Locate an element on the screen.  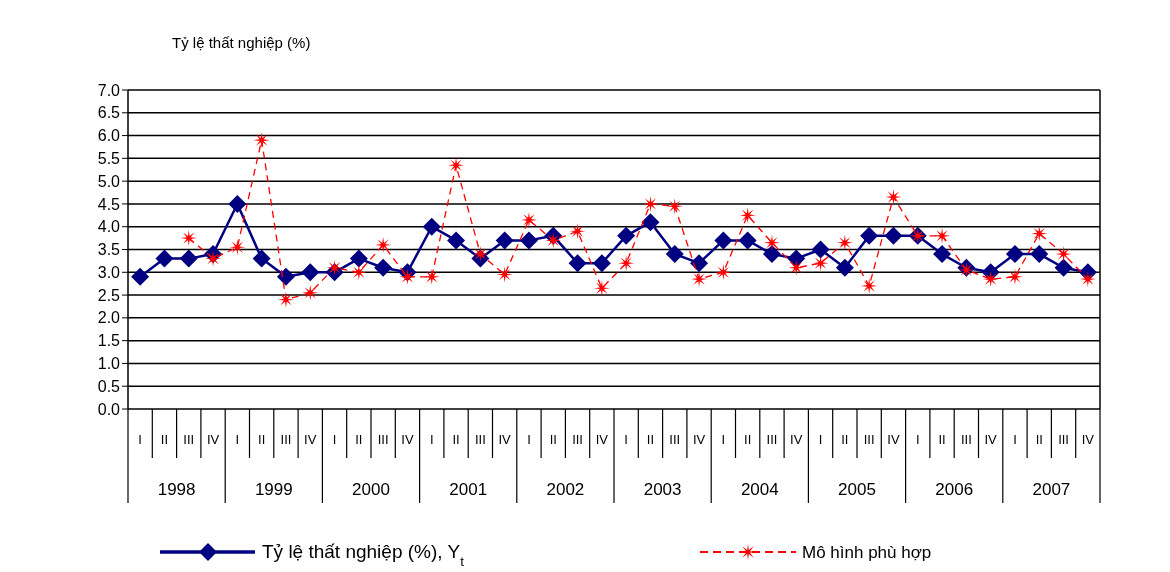
y-tick-label: 4.0 is located at coordinates (109, 227).